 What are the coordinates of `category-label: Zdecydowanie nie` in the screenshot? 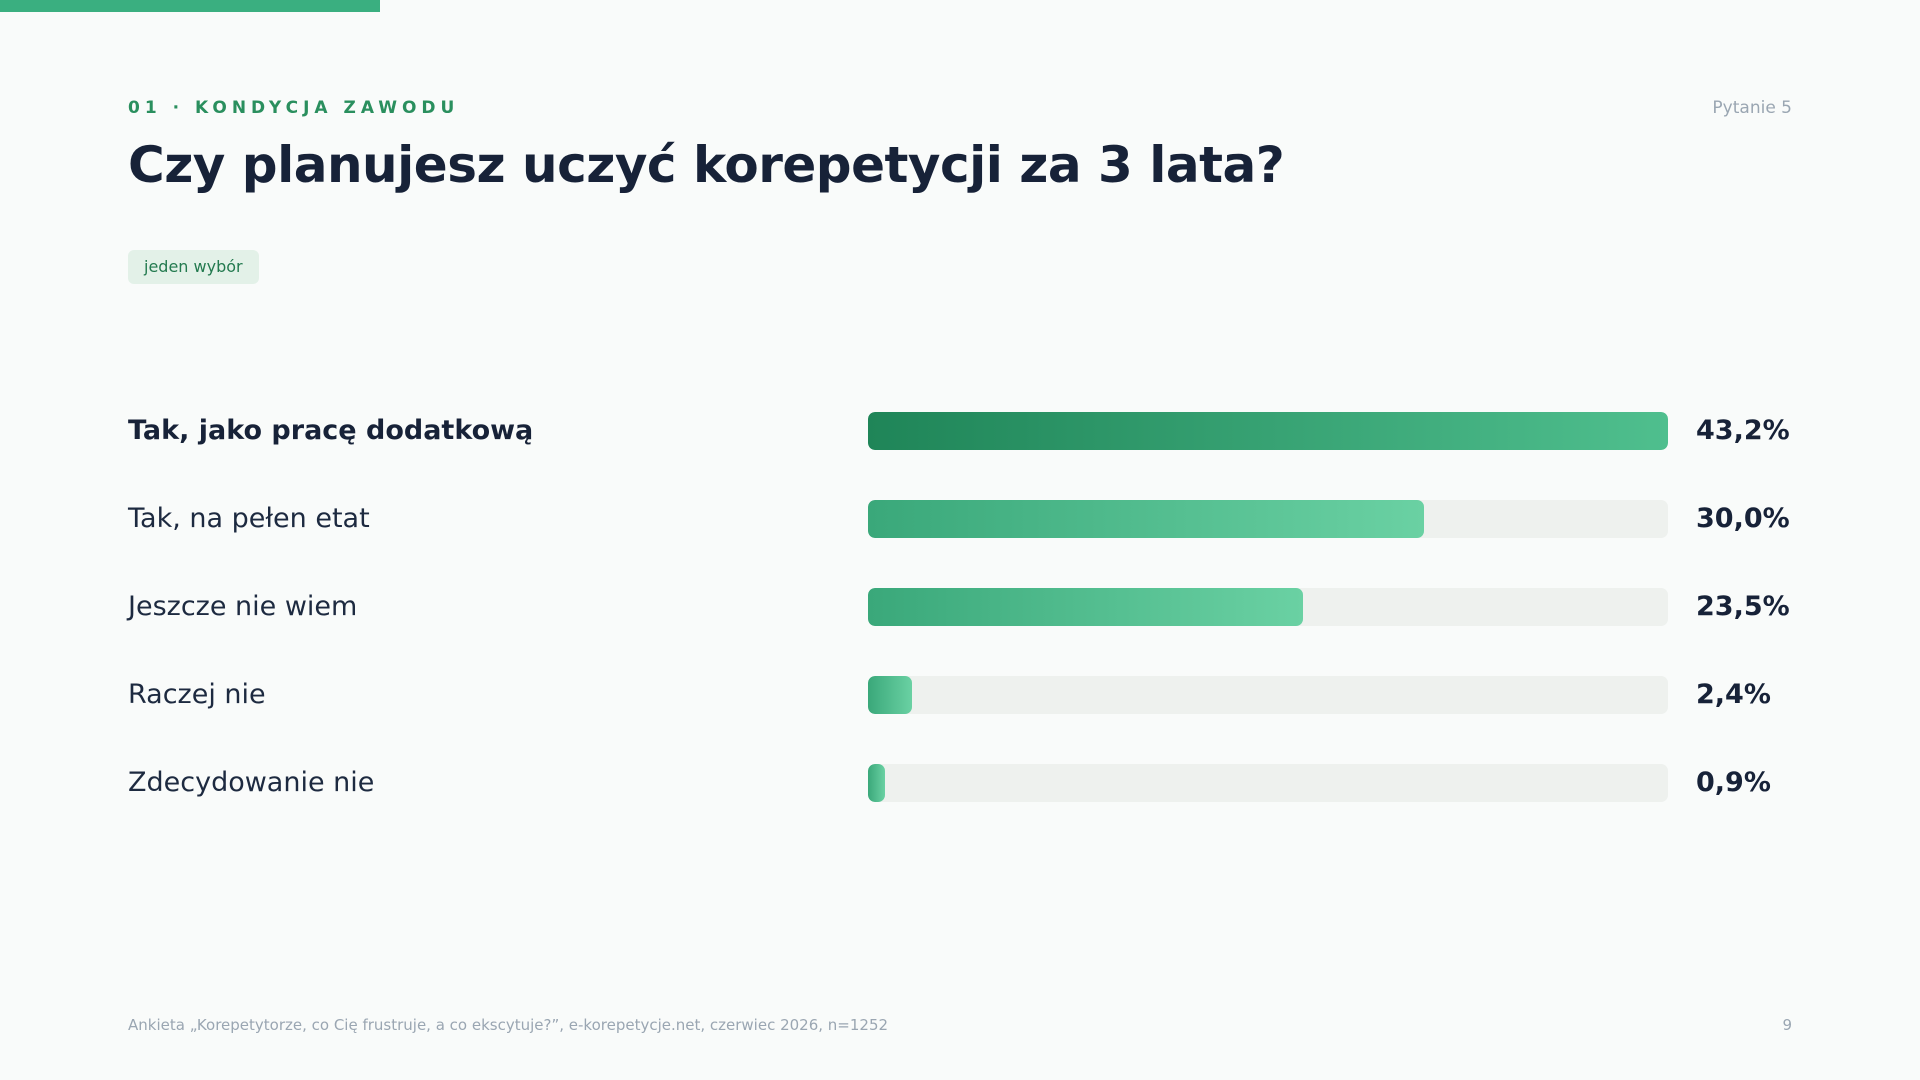 It's located at (251, 782).